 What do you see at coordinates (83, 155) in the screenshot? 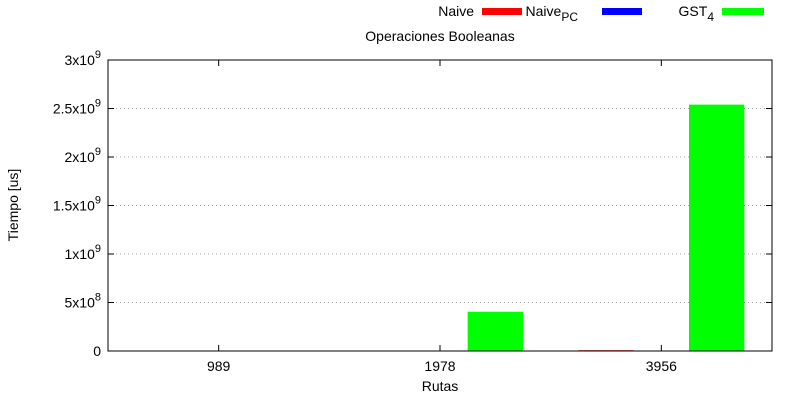
I see `y-tick-label: 2x10⁹` at bounding box center [83, 155].